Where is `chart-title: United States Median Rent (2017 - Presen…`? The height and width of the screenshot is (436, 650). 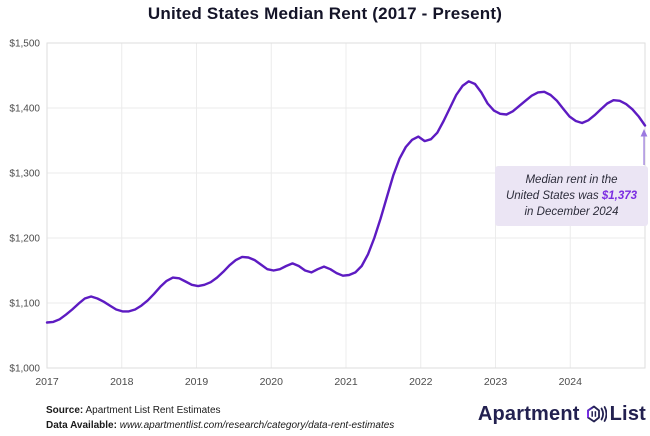
chart-title: United States Median Rent (2017 - Presen… is located at coordinates (325, 13).